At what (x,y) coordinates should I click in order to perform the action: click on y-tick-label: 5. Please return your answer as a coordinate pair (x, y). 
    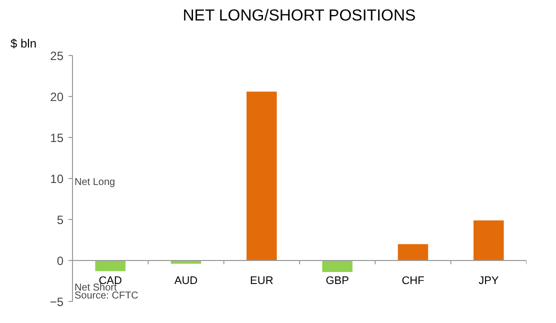
    Looking at the image, I should click on (60, 220).